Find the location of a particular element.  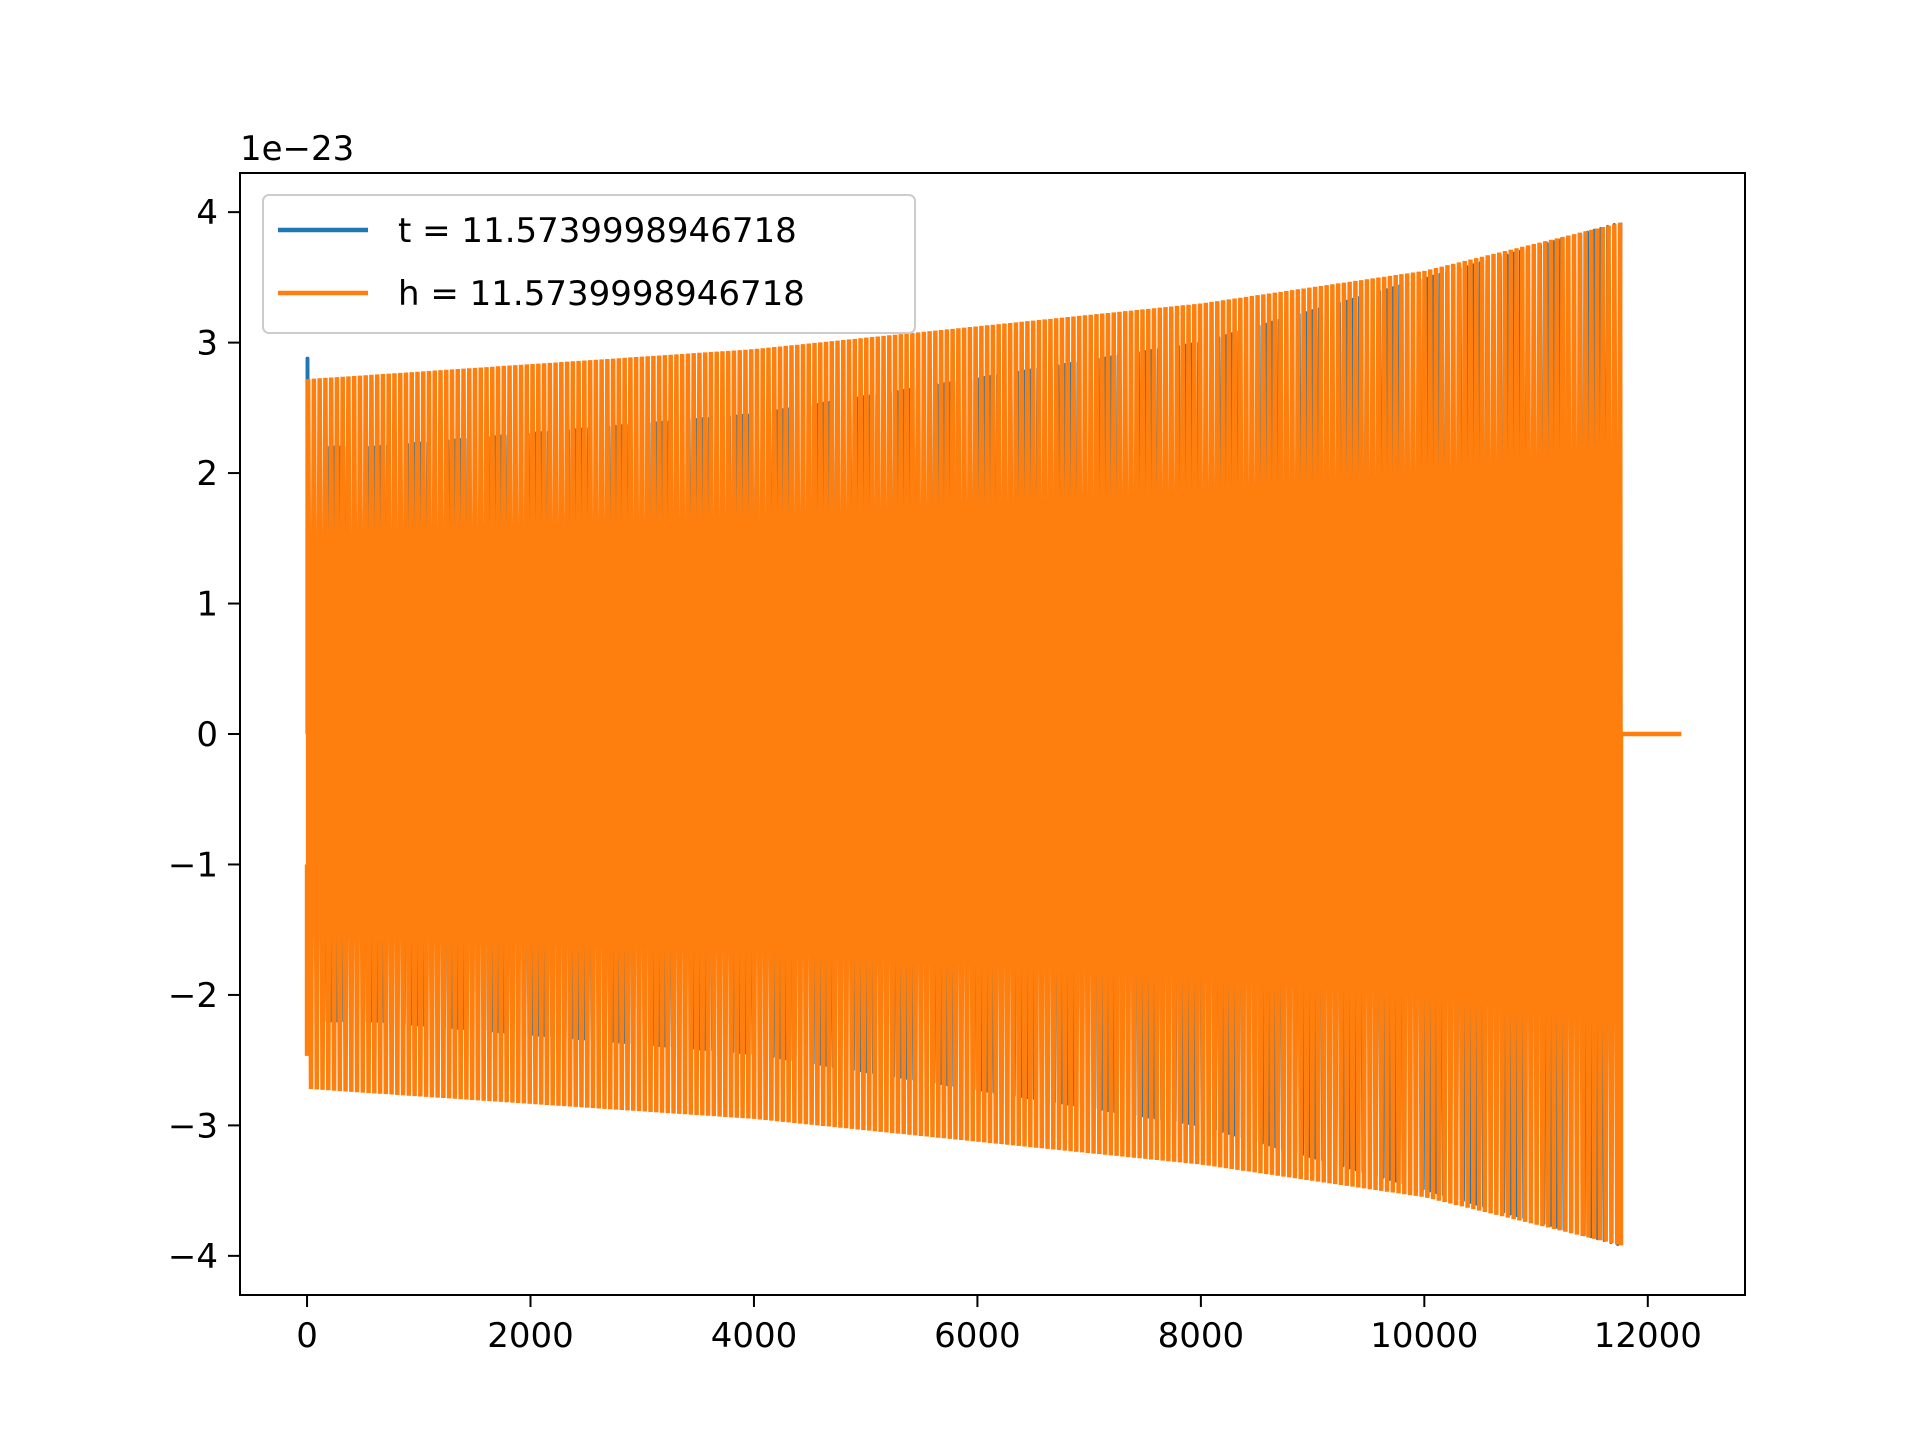

x-tick-label: 2000 is located at coordinates (530, 1336).